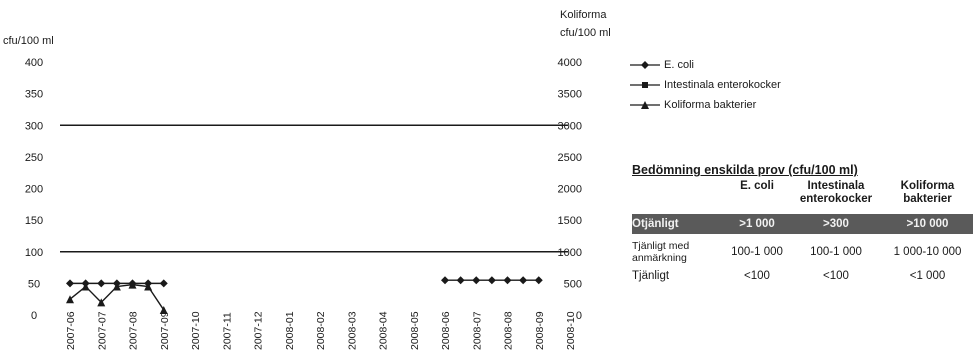 This screenshot has width=973, height=354. I want to click on x-tick-label: 2008-08, so click(509, 330).